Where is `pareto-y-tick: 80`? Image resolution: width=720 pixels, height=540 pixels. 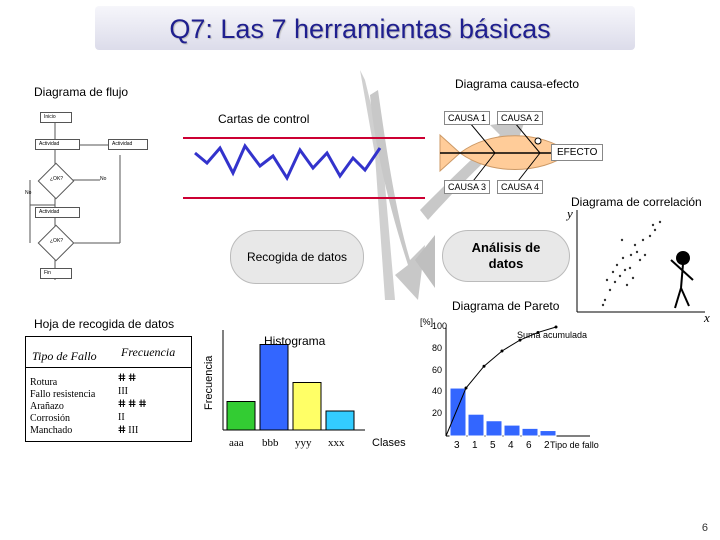
pareto-y-tick: 80 is located at coordinates (437, 347).